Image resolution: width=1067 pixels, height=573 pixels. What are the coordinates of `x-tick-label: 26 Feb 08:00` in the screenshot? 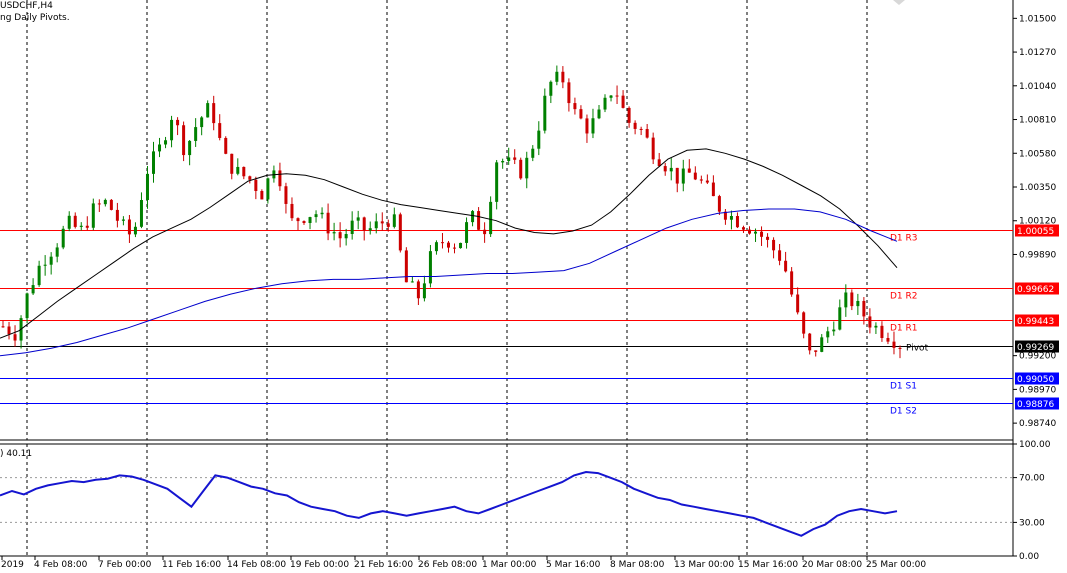 It's located at (447, 565).